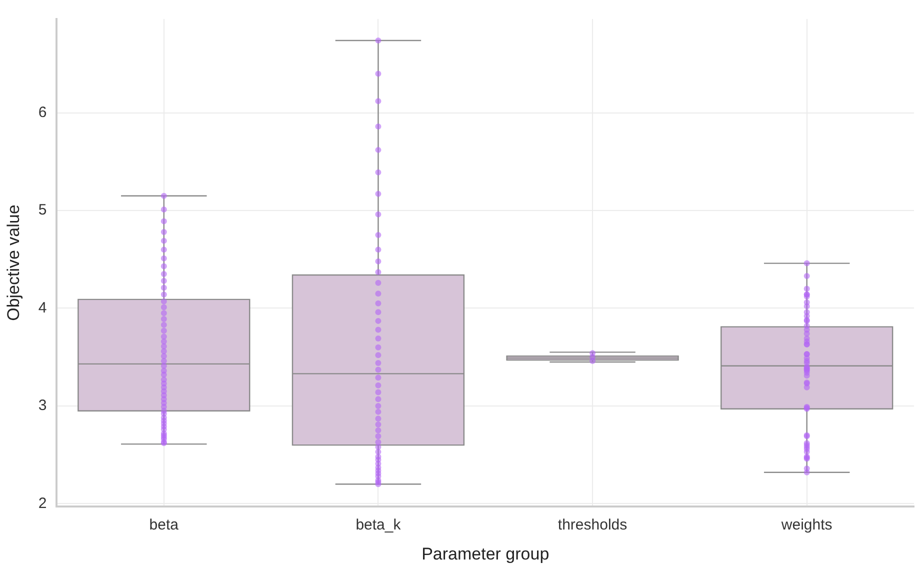 This screenshot has height=565, width=917. What do you see at coordinates (42, 307) in the screenshot?
I see `y-tick-label: 4` at bounding box center [42, 307].